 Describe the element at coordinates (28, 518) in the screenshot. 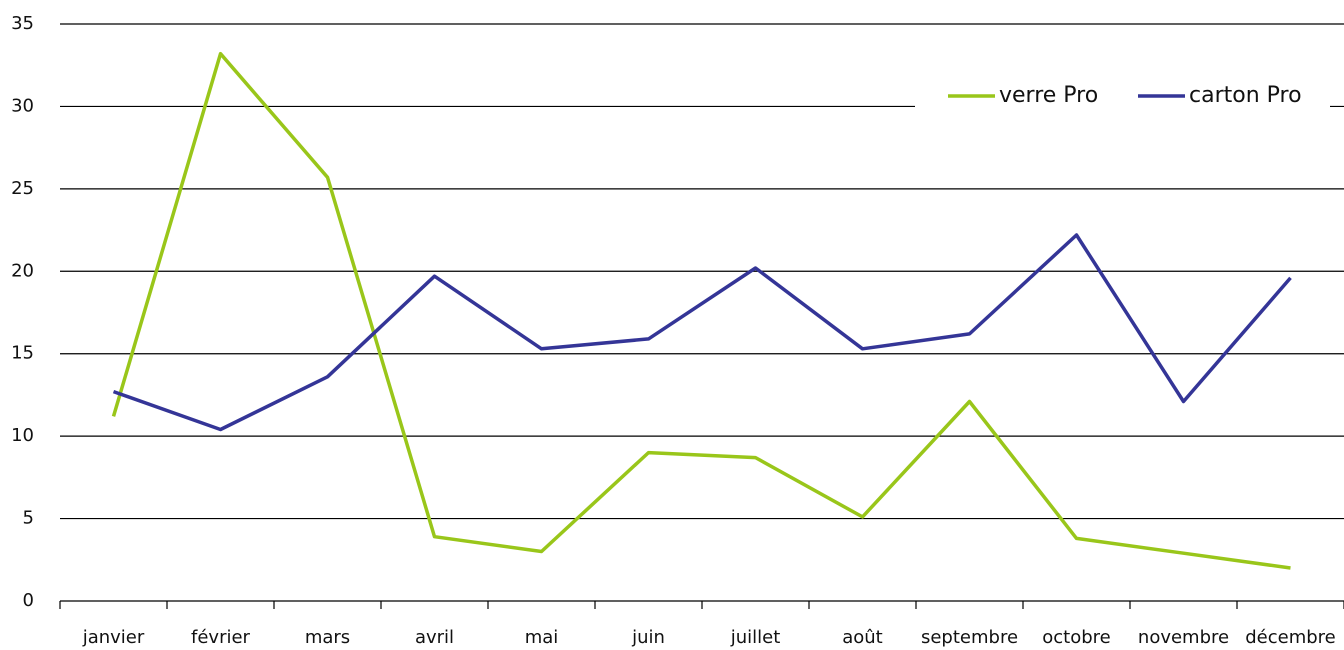

I see `y-tick-label: 5` at that location.